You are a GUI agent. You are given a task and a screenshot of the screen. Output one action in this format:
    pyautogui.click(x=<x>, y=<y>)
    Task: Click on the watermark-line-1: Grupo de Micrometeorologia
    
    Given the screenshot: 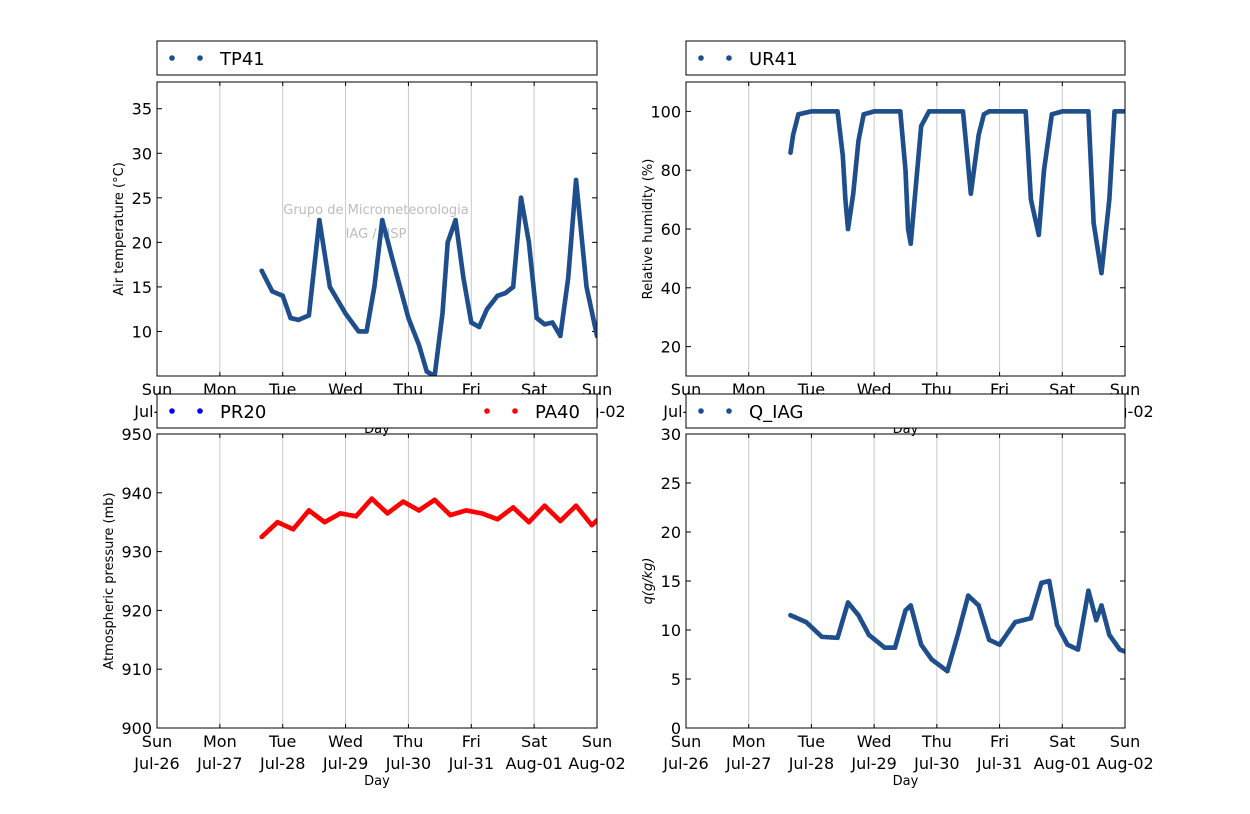 What is the action you would take?
    pyautogui.click(x=376, y=210)
    